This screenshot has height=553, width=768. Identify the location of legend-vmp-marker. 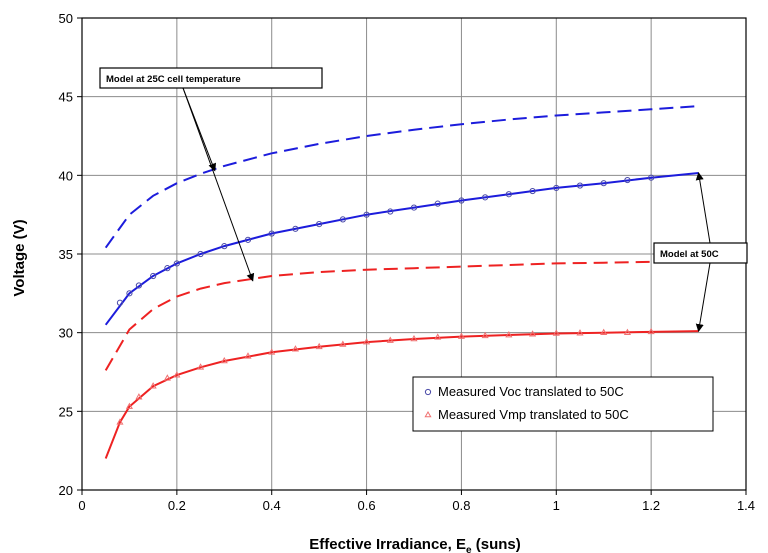
(428, 414).